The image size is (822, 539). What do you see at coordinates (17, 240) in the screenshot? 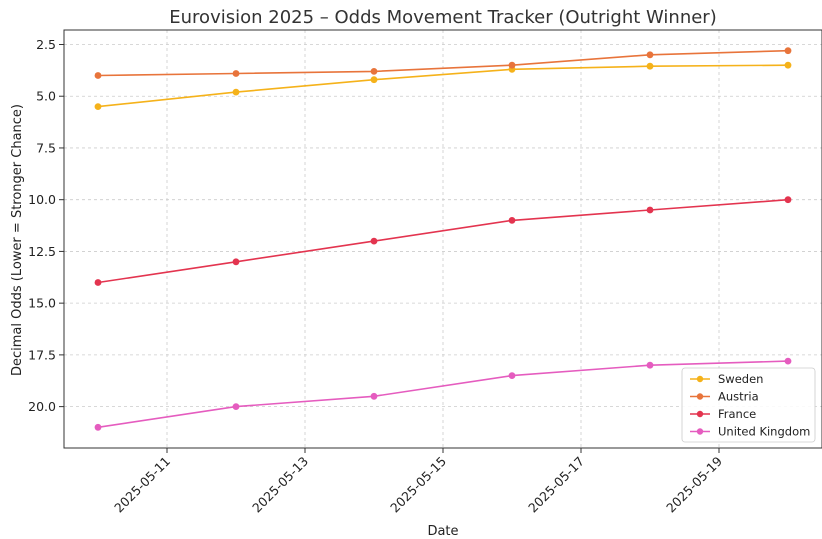
I see `y-axis-label: Decimal Odds (Lower = Stronger Chance)` at bounding box center [17, 240].